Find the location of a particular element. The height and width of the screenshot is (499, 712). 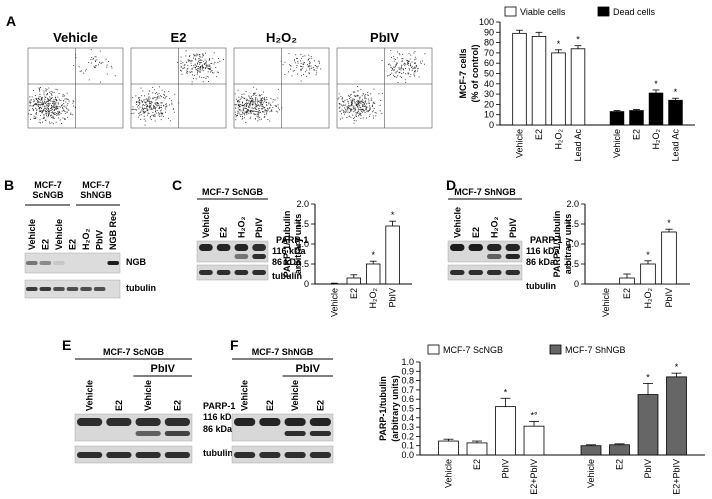

lane-label: H₂O₂ is located at coordinates (86, 240).